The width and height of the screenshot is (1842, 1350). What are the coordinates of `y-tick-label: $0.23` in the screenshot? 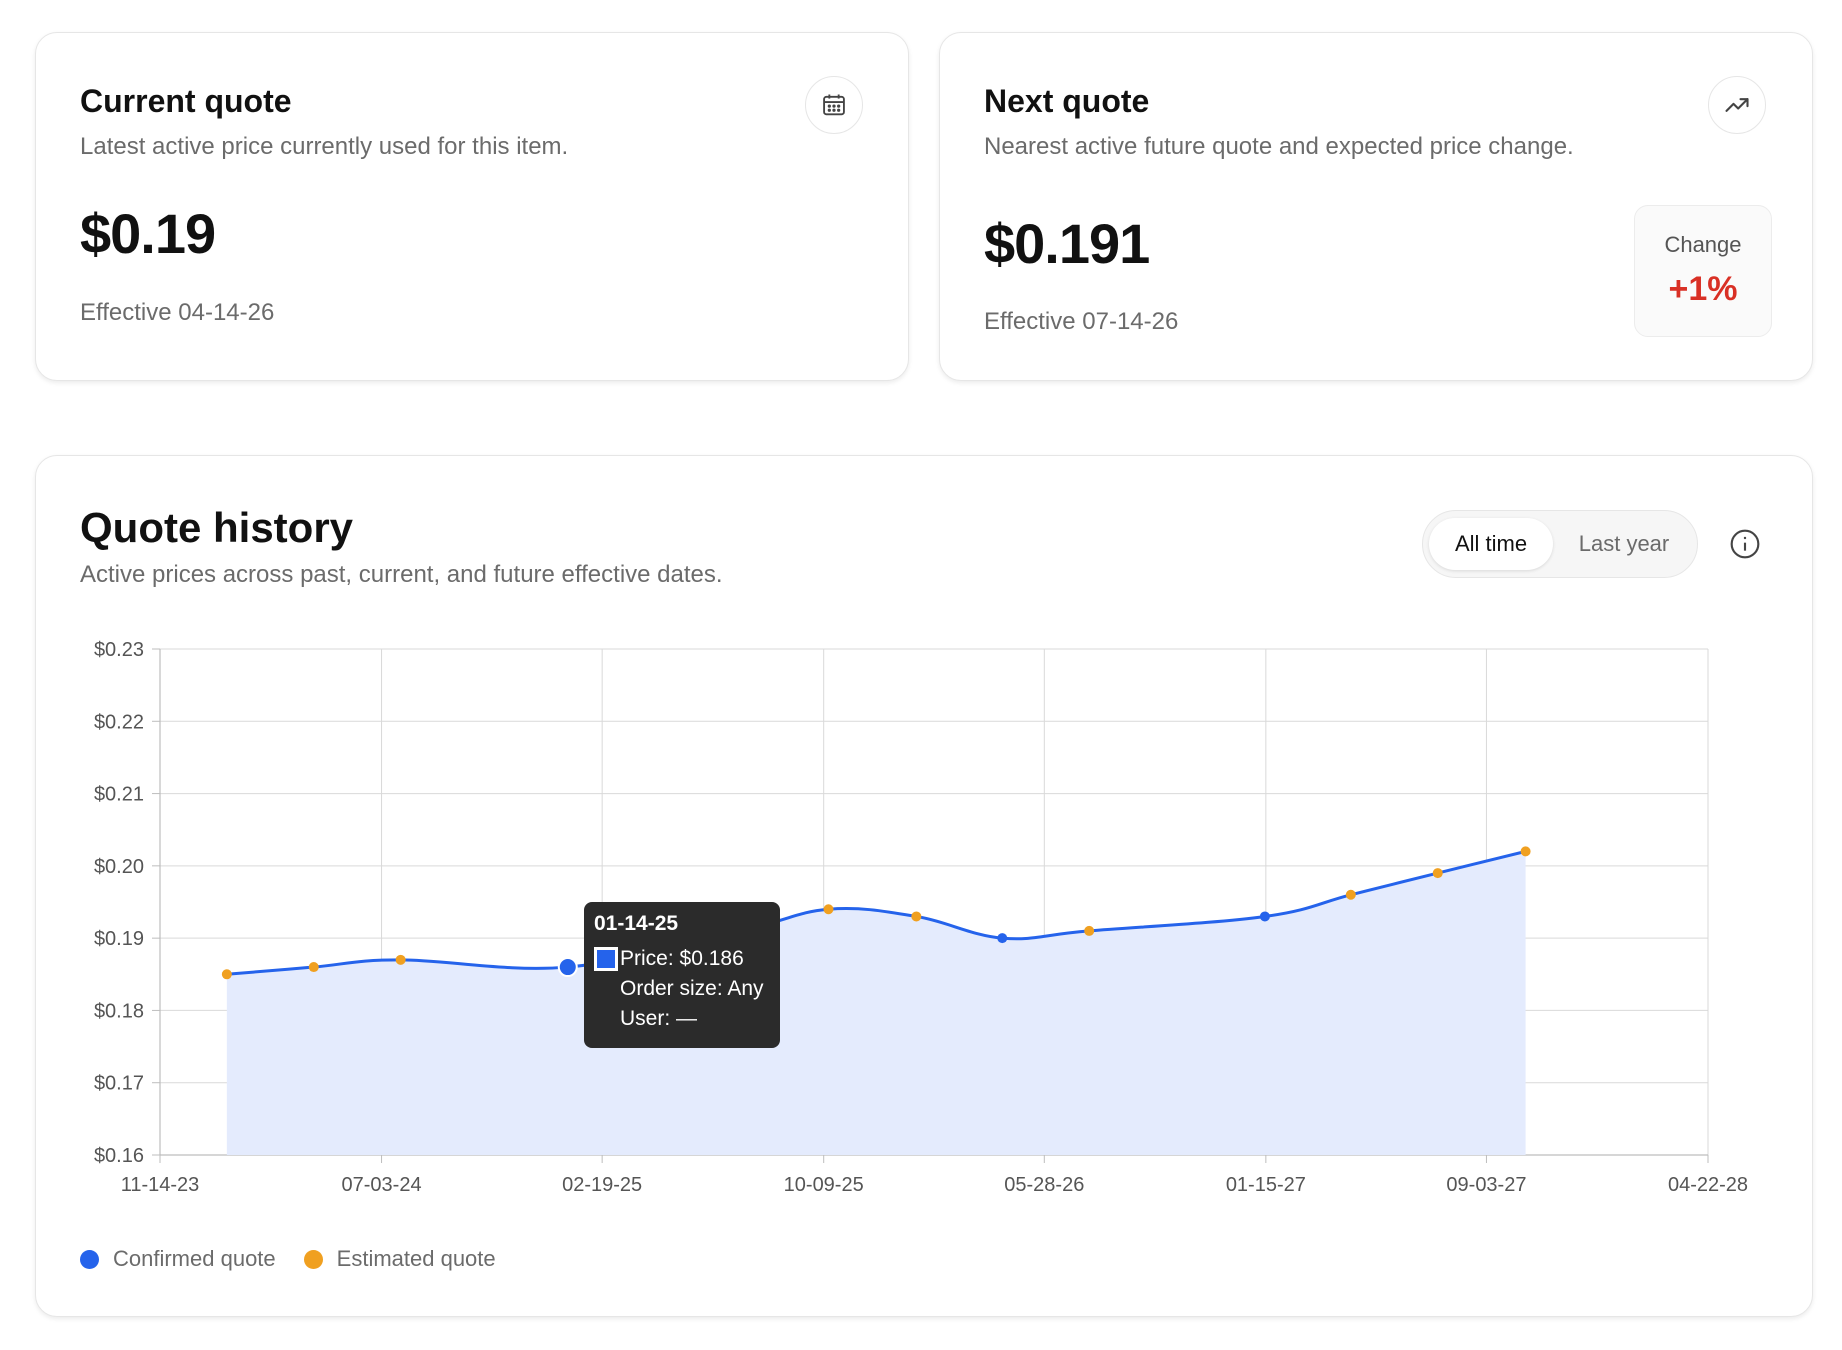 It's located at (119, 650).